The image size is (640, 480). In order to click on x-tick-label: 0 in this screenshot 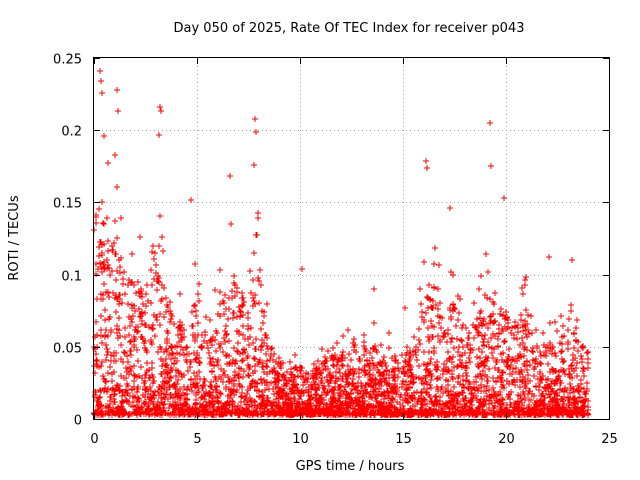, I will do `click(94, 439)`.